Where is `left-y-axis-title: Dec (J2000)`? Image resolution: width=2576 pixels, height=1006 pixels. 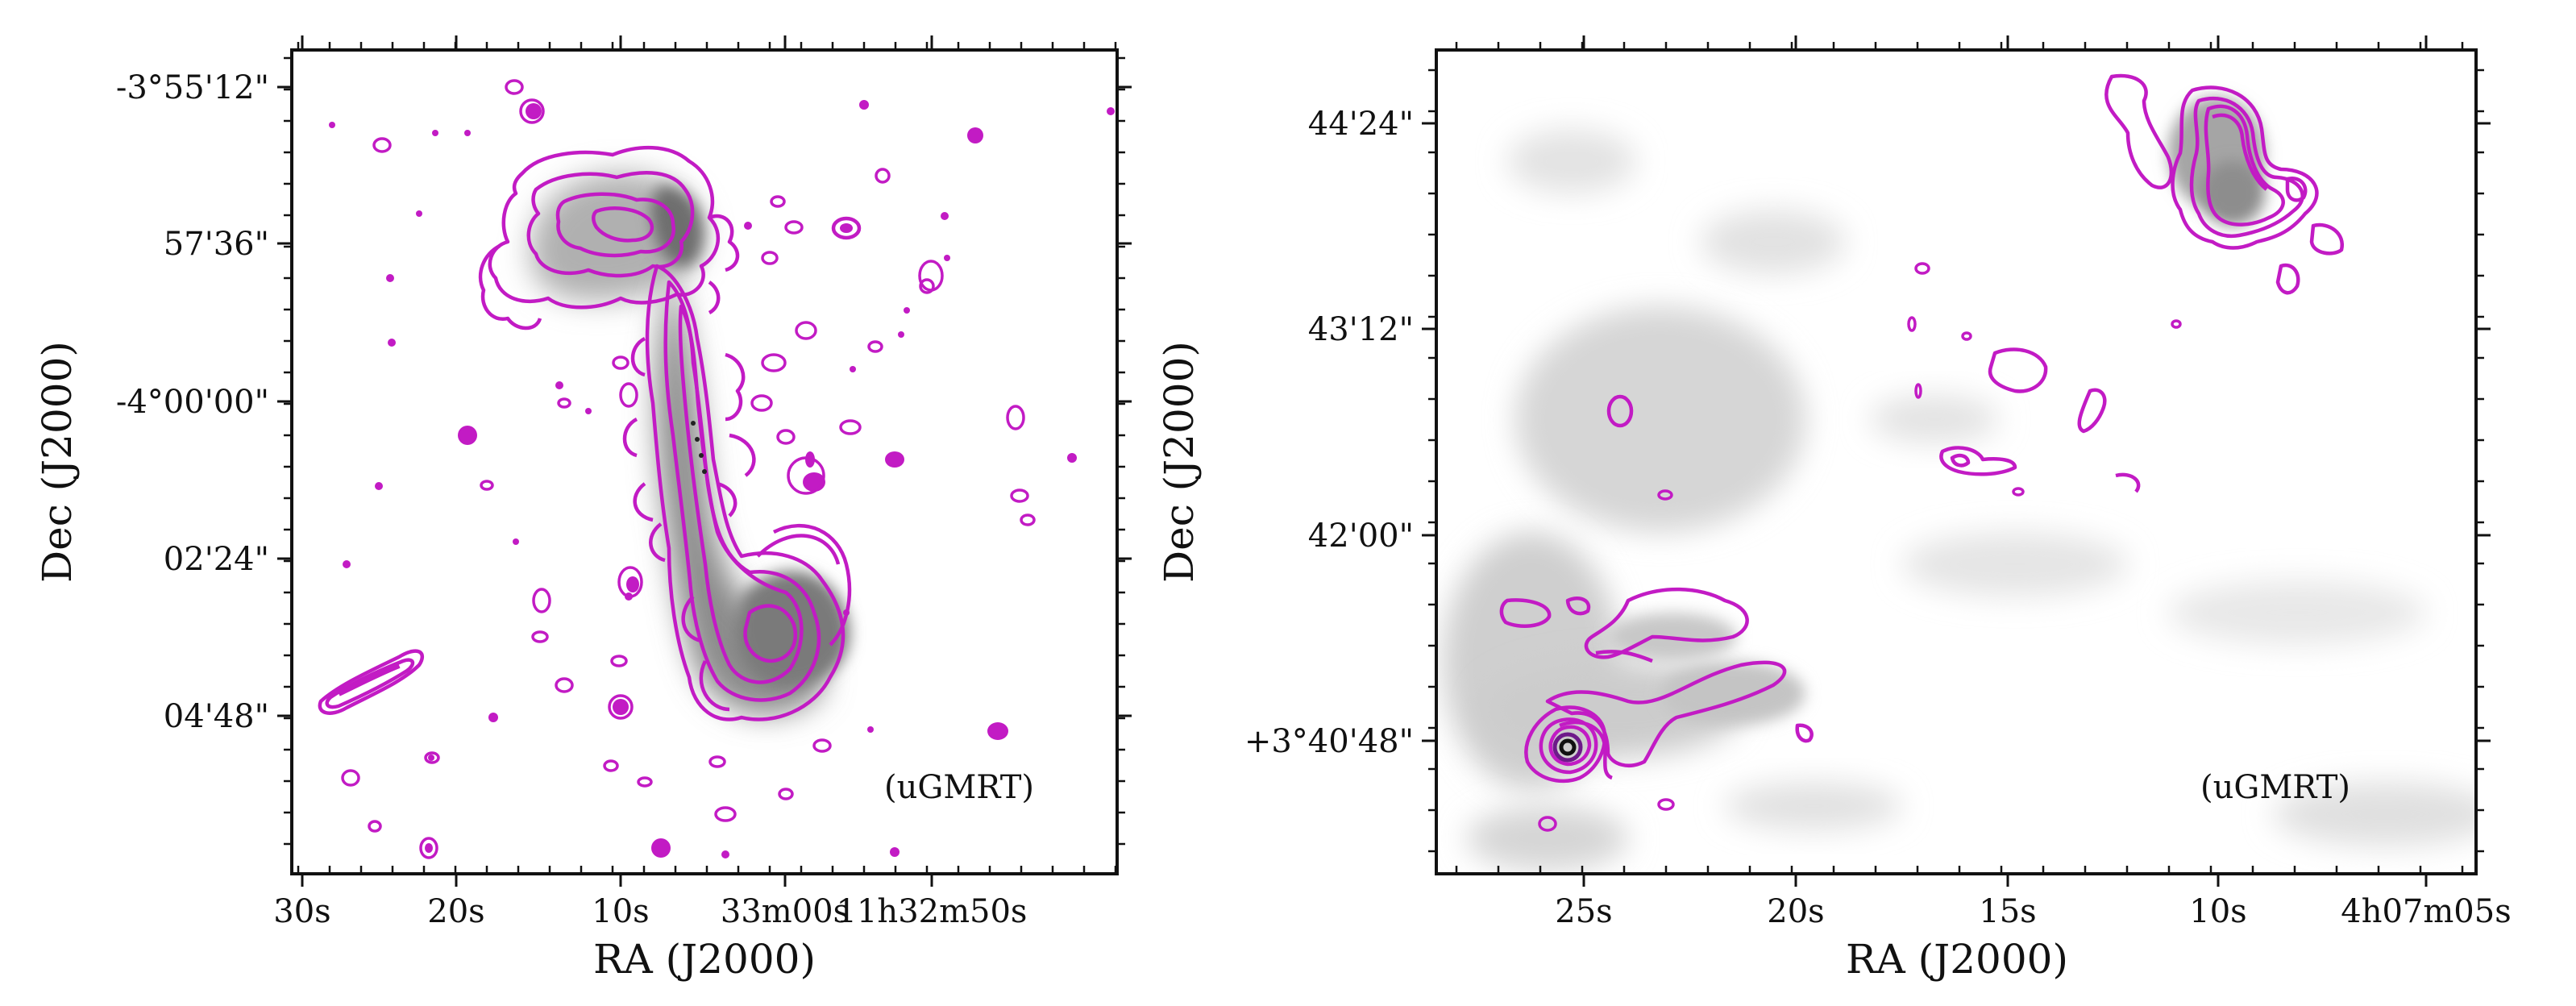
left-y-axis-title: Dec (J2000) is located at coordinates (57, 462).